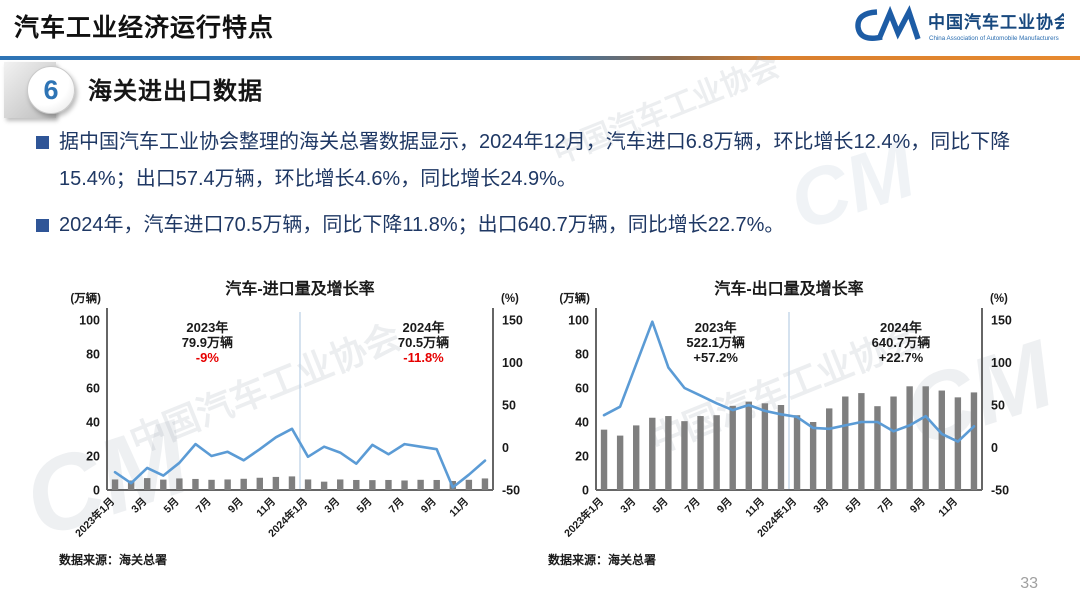 The height and width of the screenshot is (607, 1080). I want to click on section-number-badge: 6, so click(51, 90).